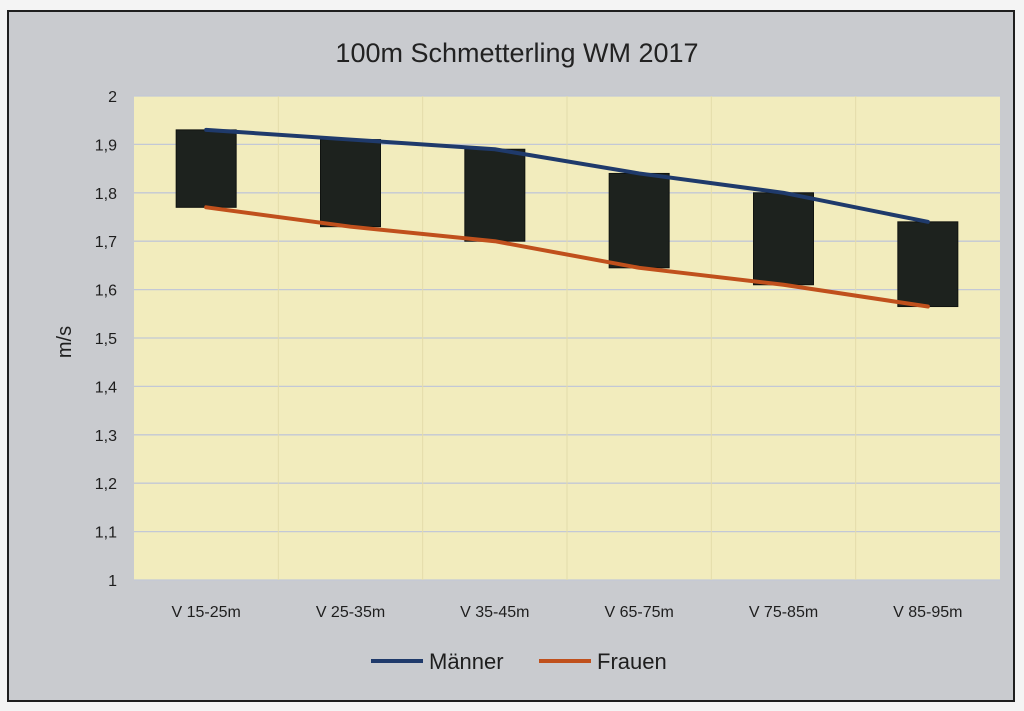 Image resolution: width=1024 pixels, height=711 pixels. I want to click on x-category-label: V 65-75m, so click(638, 612).